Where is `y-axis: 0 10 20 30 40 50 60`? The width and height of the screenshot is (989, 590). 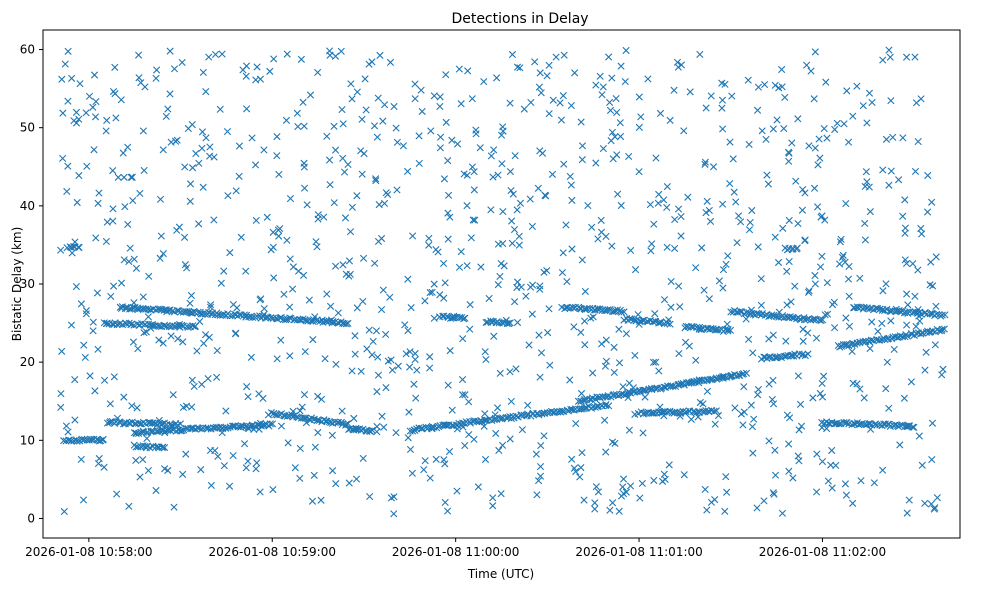 y-axis: 0 10 20 30 40 50 60 is located at coordinates (31, 284).